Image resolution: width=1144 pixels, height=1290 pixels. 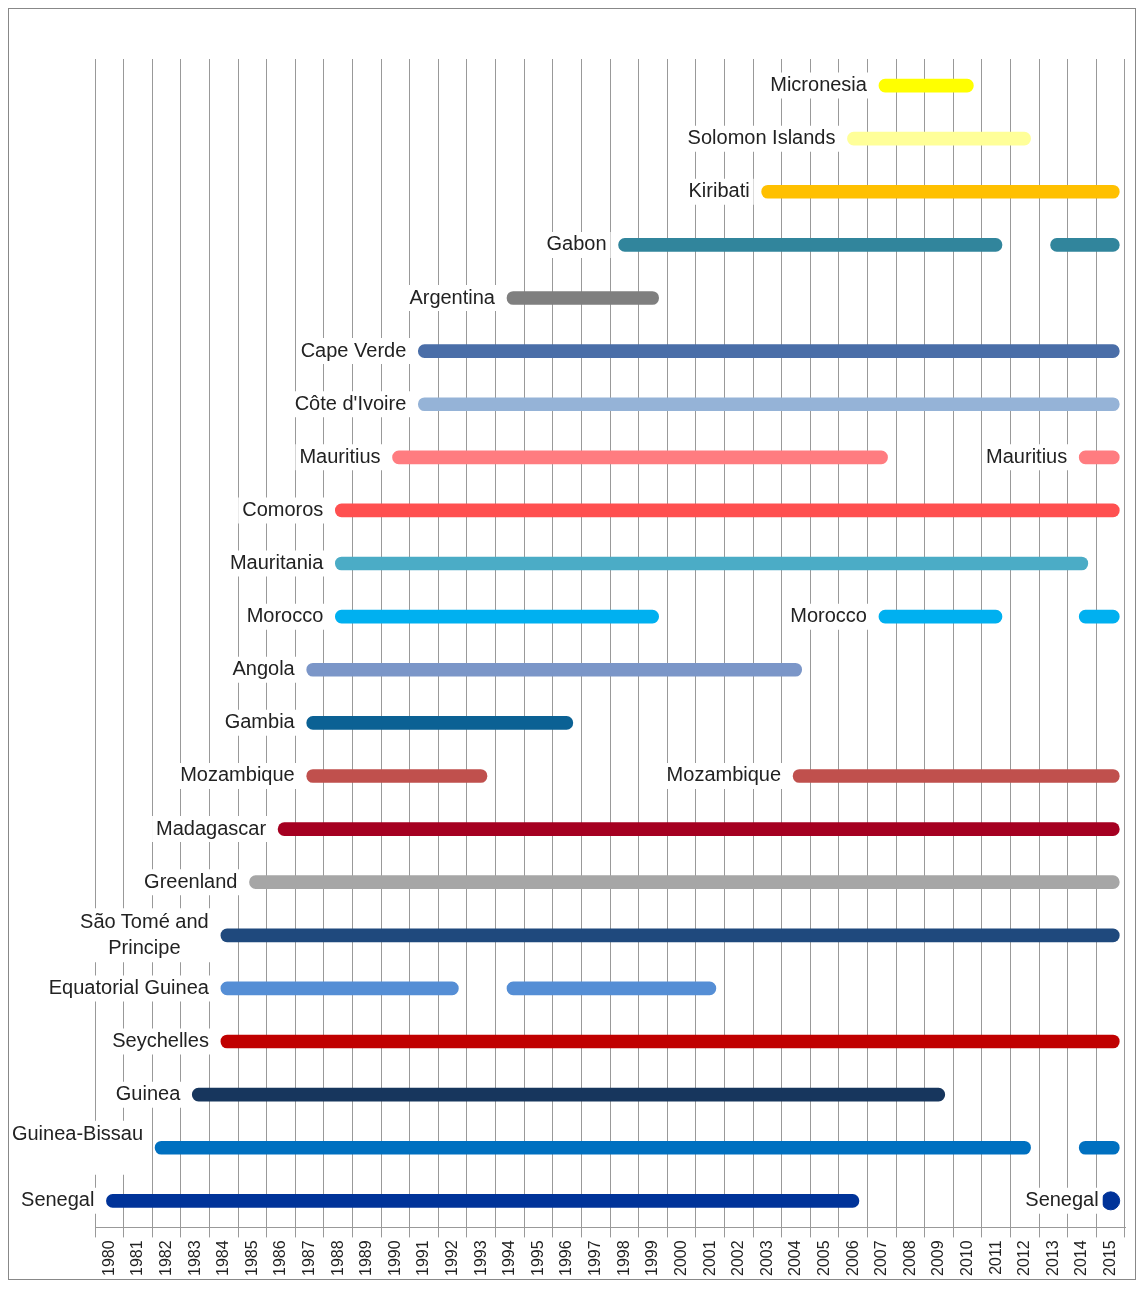 What do you see at coordinates (211, 827) in the screenshot?
I see `y-tick-label: Madagascar` at bounding box center [211, 827].